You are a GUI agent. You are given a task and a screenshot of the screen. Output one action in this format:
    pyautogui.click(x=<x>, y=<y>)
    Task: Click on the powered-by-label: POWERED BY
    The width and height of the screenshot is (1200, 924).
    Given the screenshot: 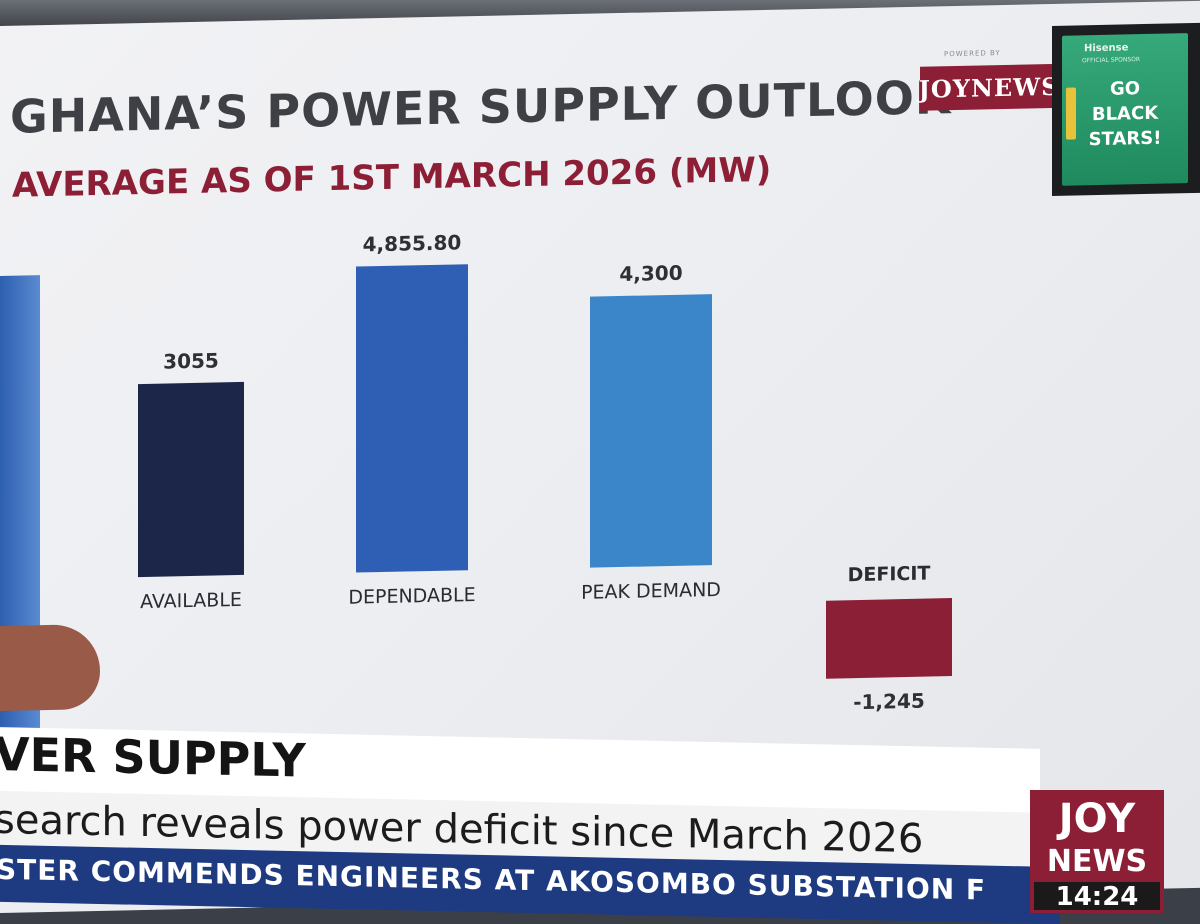 What is the action you would take?
    pyautogui.click(x=972, y=54)
    